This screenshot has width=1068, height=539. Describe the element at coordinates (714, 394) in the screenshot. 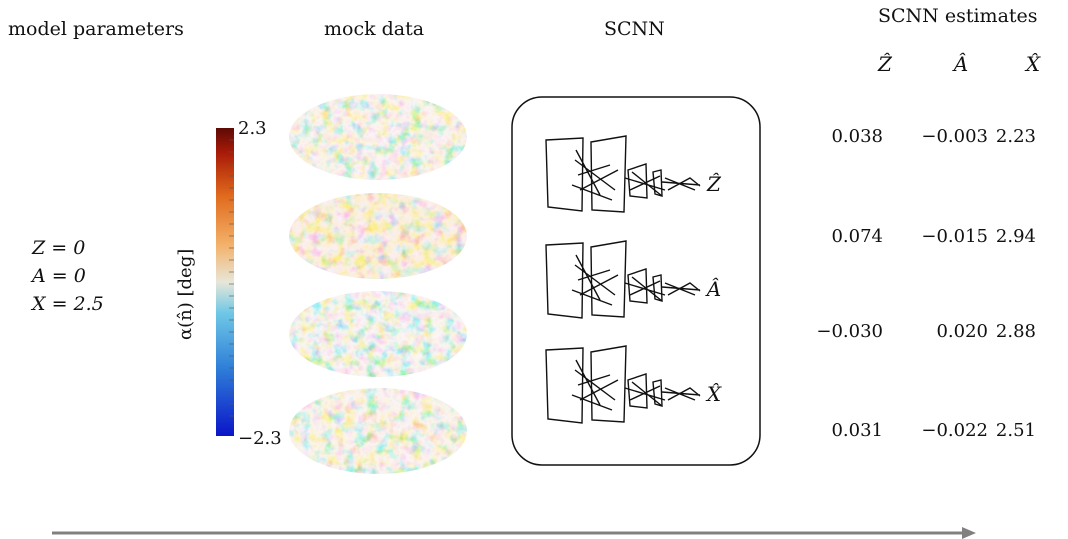

I see `scnn-output-x: X̂` at that location.